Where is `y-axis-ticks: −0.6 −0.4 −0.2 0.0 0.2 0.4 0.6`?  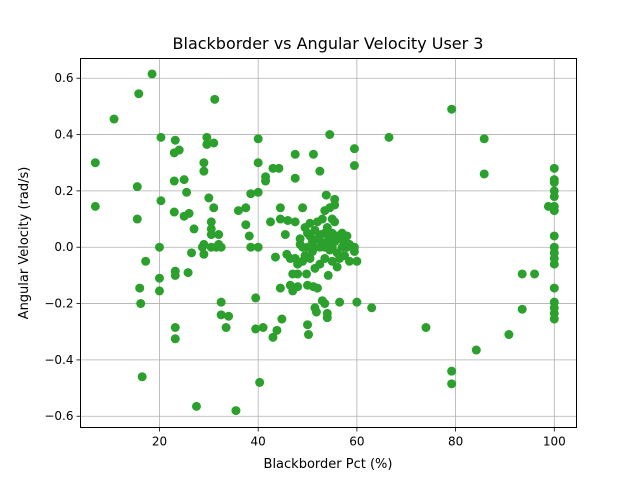 y-axis-ticks: −0.6 −0.4 −0.2 0.0 0.2 0.4 0.6 is located at coordinates (62, 247).